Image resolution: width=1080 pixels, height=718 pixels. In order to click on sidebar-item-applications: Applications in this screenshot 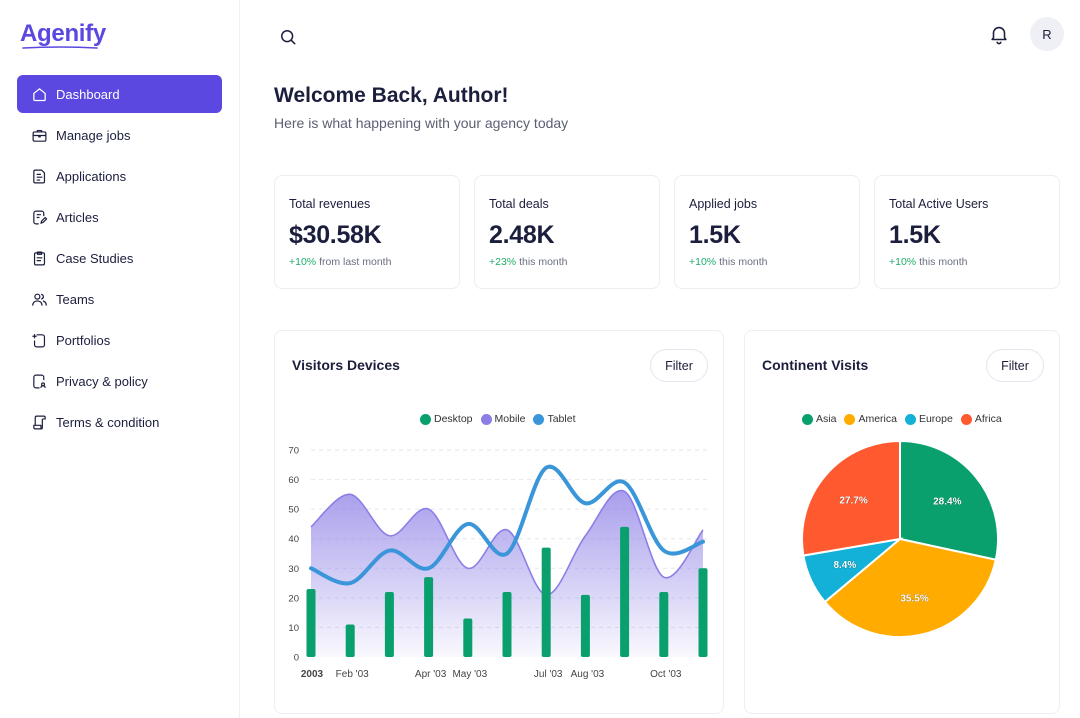, I will do `click(119, 176)`.